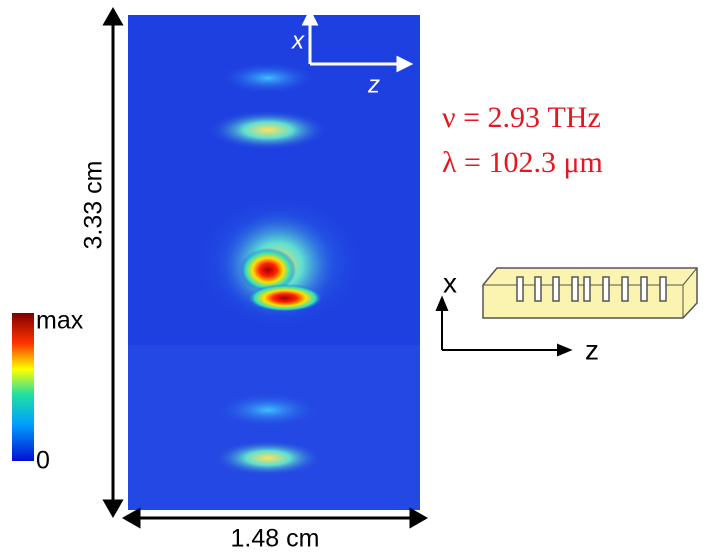 Image resolution: width=709 pixels, height=554 pixels. I want to click on height-label: 3.33 cm, so click(94, 205).